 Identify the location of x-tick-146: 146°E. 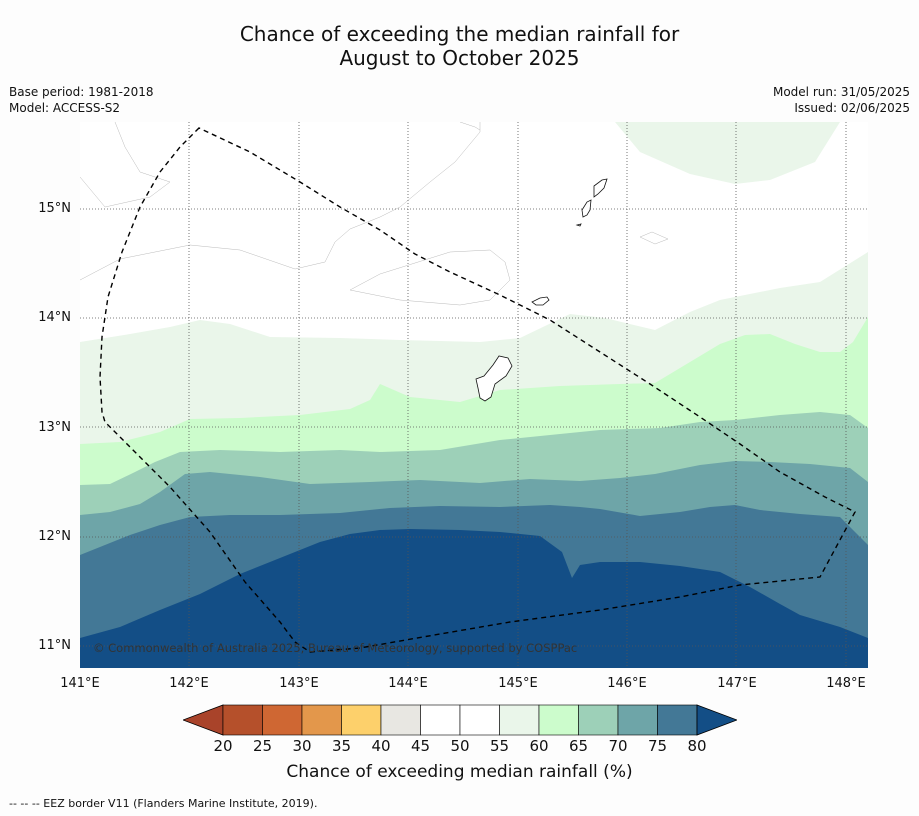
(627, 683).